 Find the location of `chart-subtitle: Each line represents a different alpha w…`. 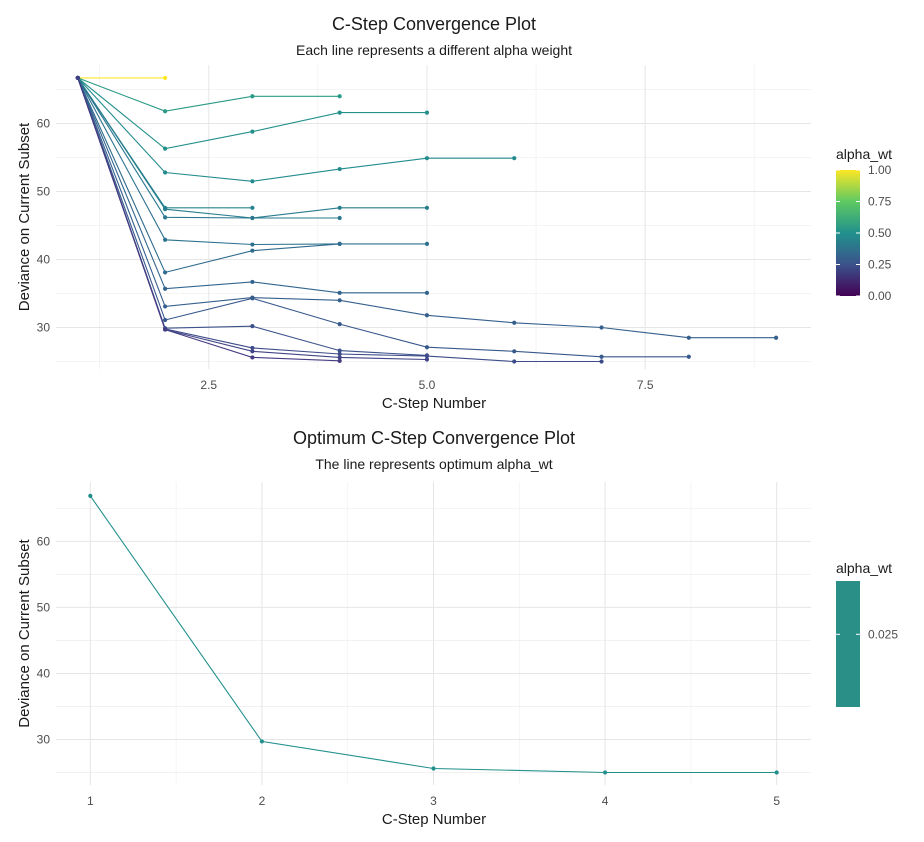

chart-subtitle: Each line represents a different alpha w… is located at coordinates (434, 50).